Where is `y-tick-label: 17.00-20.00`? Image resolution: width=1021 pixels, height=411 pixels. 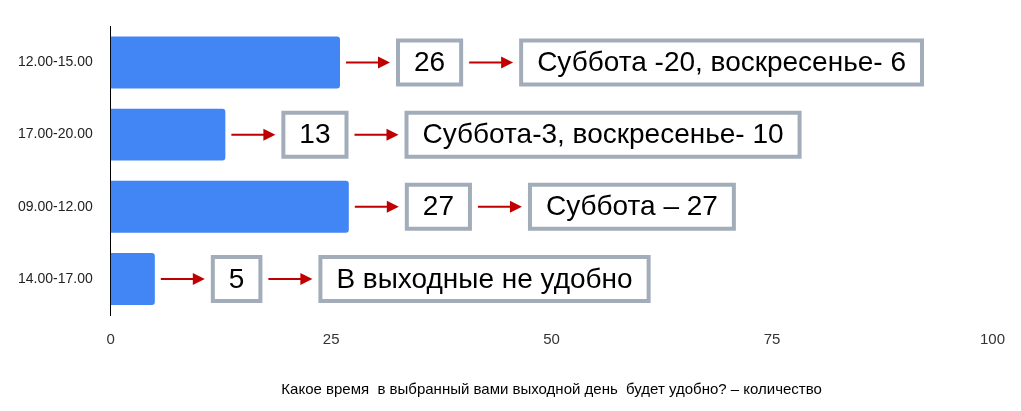
y-tick-label: 17.00-20.00 is located at coordinates (55, 133).